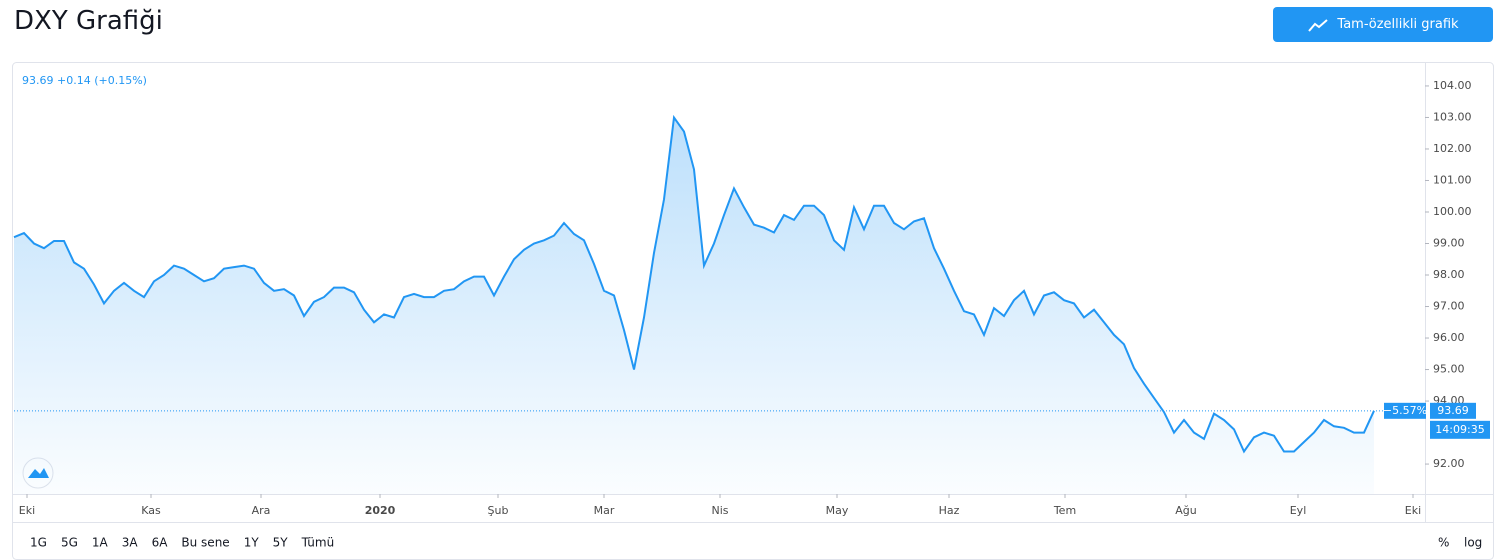 Image resolution: width=1510 pixels, height=560 pixels. I want to click on log-toggle: log, so click(1473, 543).